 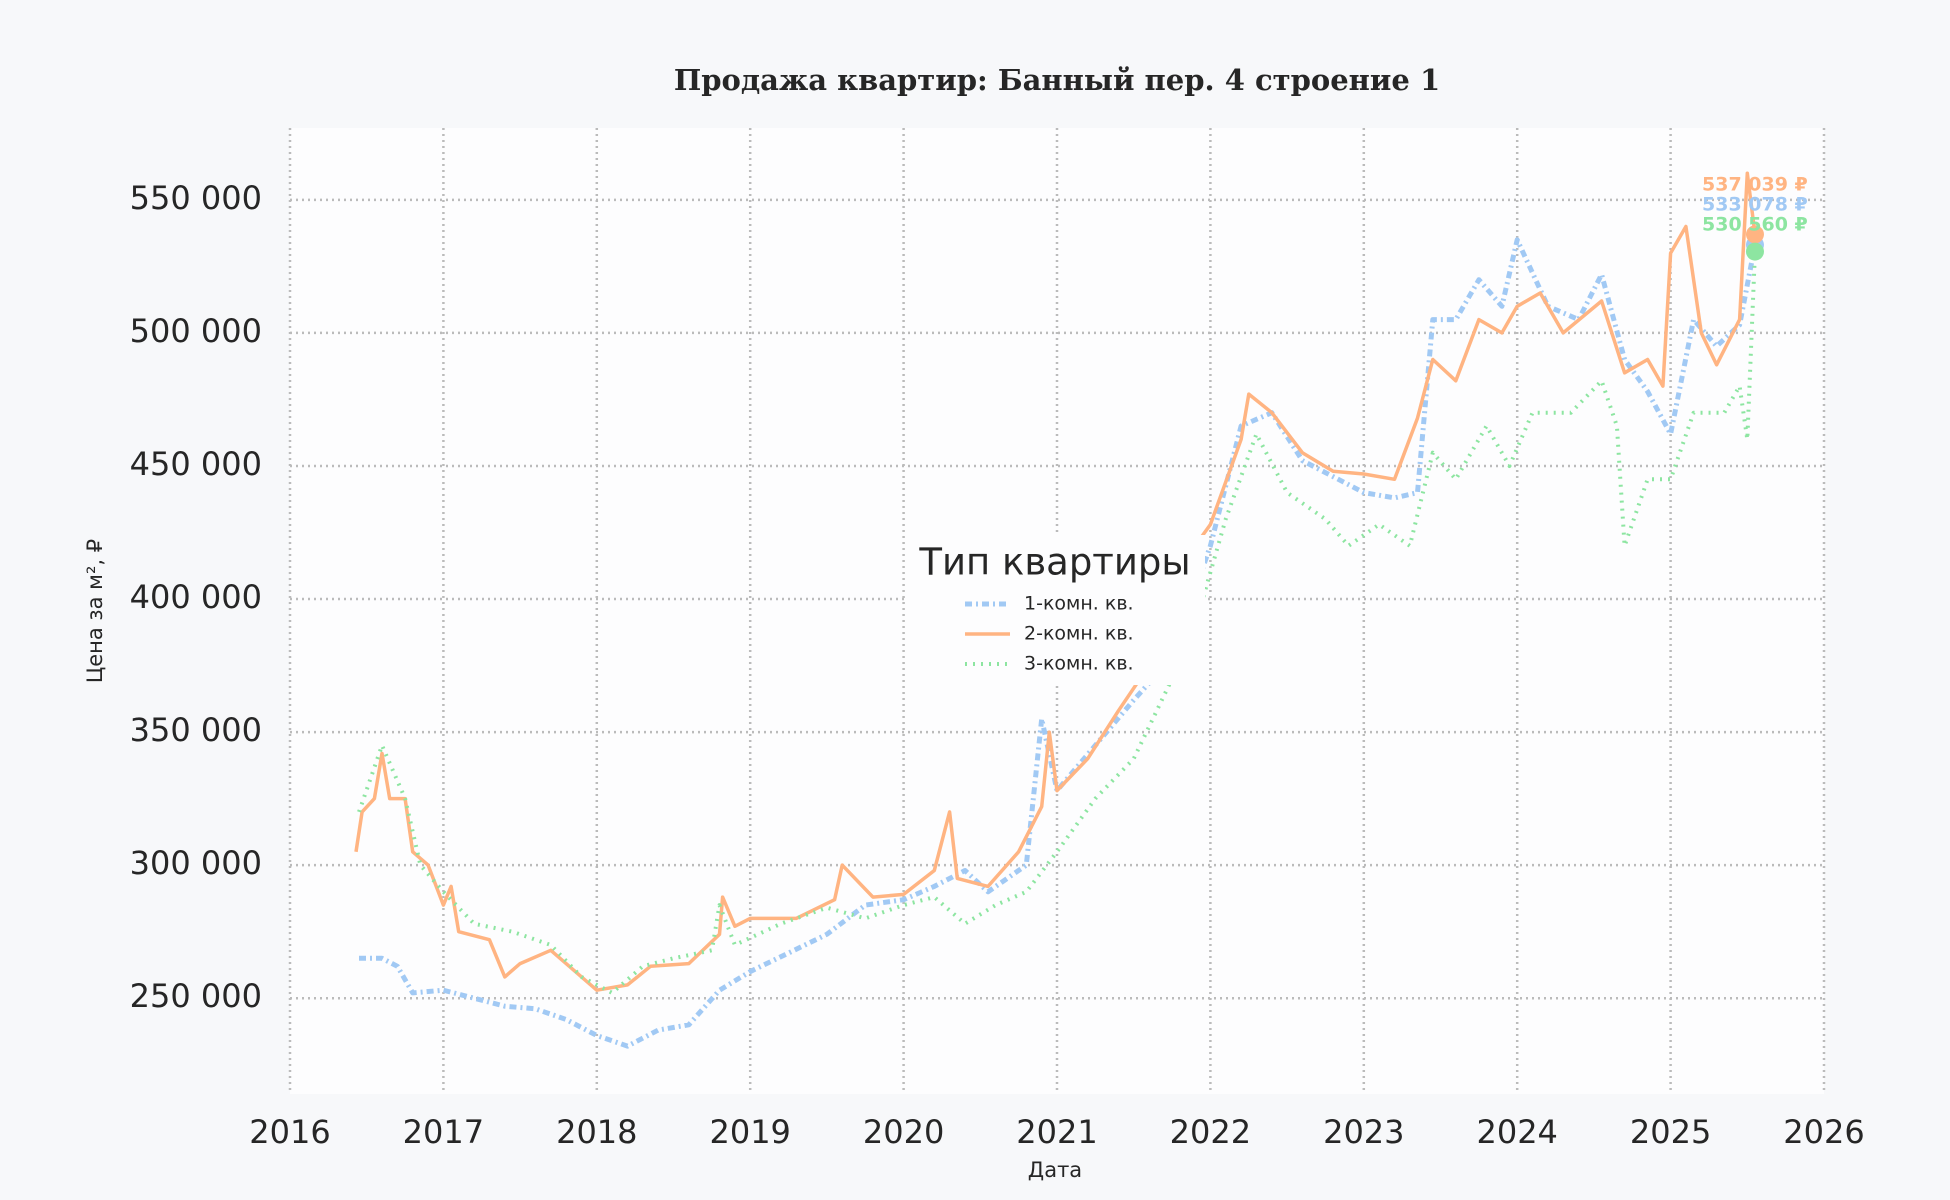 What do you see at coordinates (196, 198) in the screenshot?
I see `y-tick-label: 550 000` at bounding box center [196, 198].